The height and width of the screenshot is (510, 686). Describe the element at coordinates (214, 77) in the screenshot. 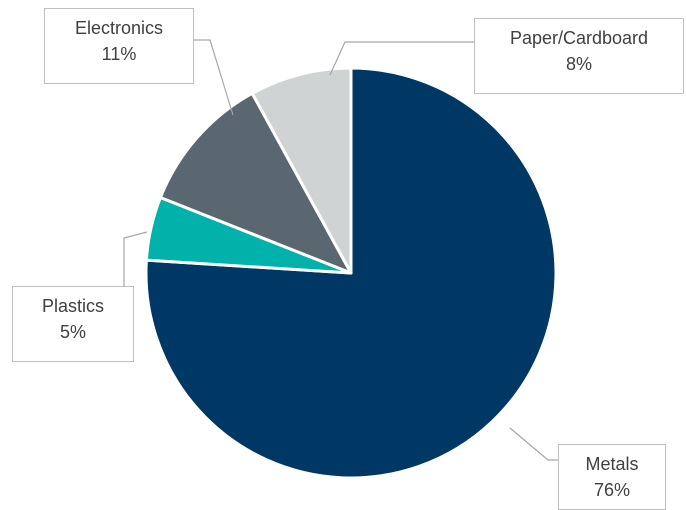

I see `leader-line-electronics` at that location.